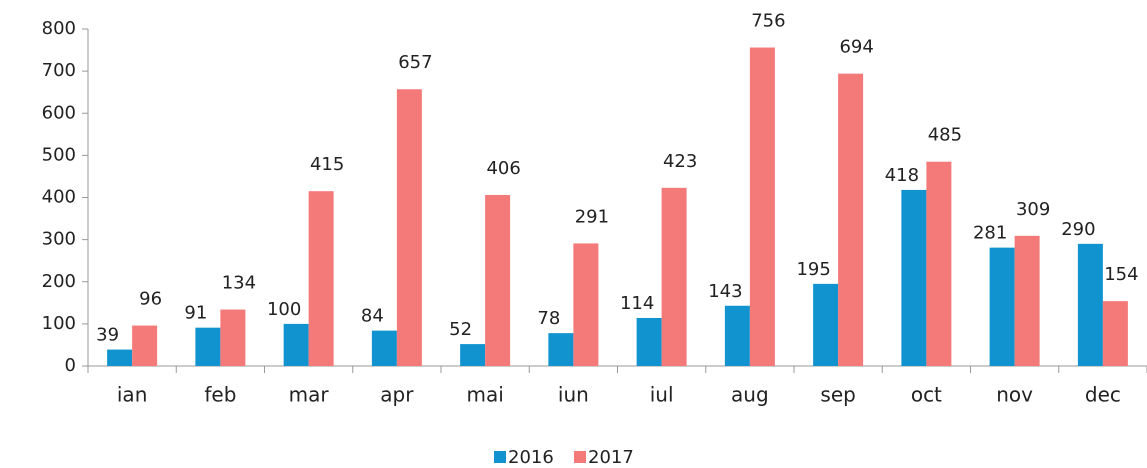 The height and width of the screenshot is (468, 1147). What do you see at coordinates (309, 395) in the screenshot?
I see `x-tick-label: mar` at bounding box center [309, 395].